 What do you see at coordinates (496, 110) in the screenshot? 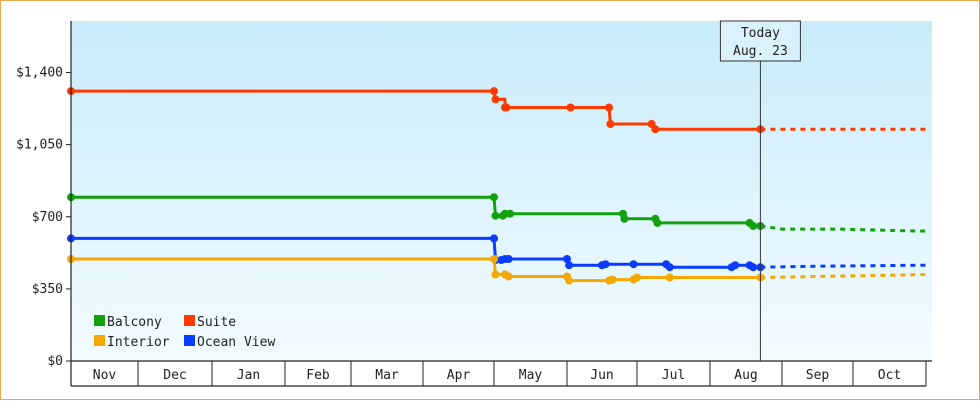
I see `series-suite` at bounding box center [496, 110].